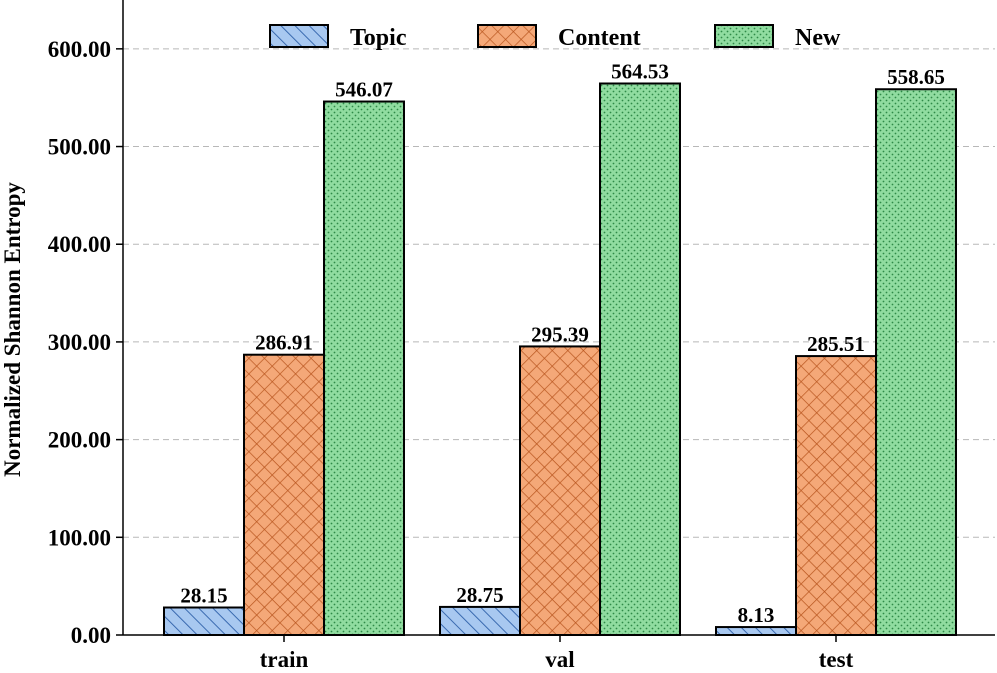 The height and width of the screenshot is (673, 997). I want to click on bar-new-train, so click(364, 368).